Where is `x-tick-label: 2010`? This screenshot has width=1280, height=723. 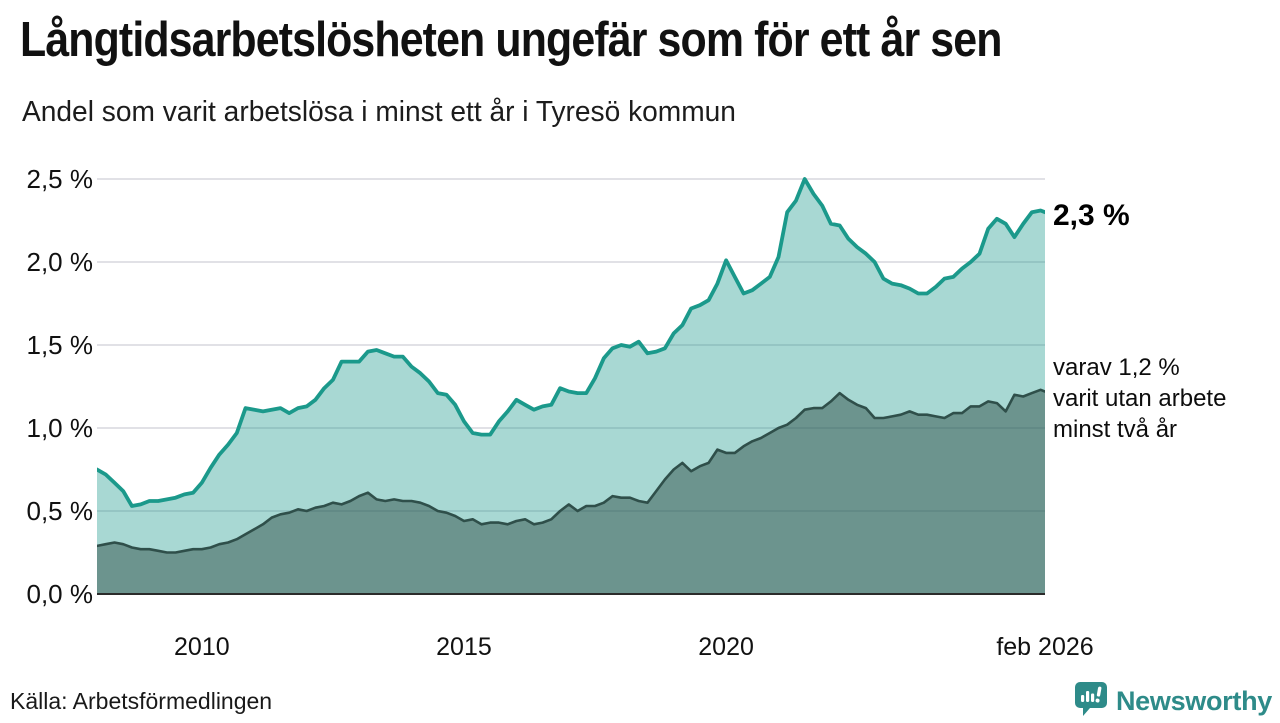
x-tick-label: 2010 is located at coordinates (202, 647).